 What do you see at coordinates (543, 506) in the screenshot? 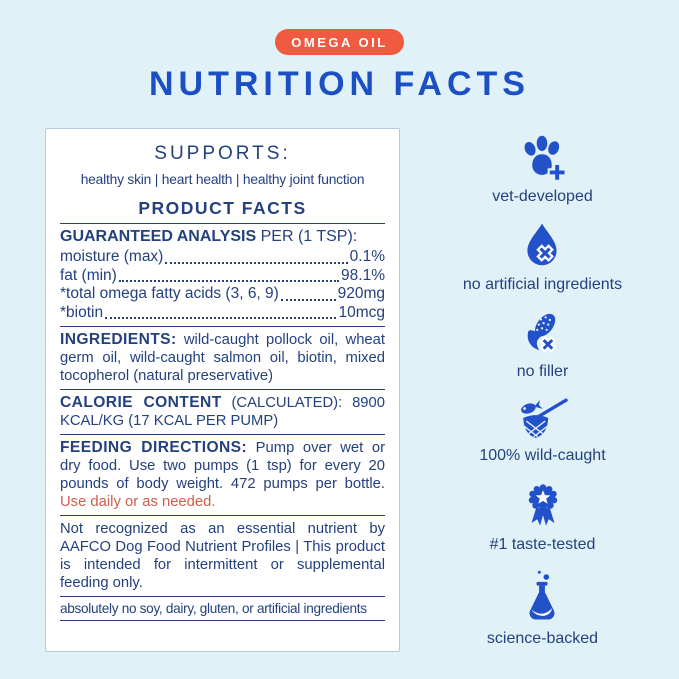
I see `award-ribbon-icon` at bounding box center [543, 506].